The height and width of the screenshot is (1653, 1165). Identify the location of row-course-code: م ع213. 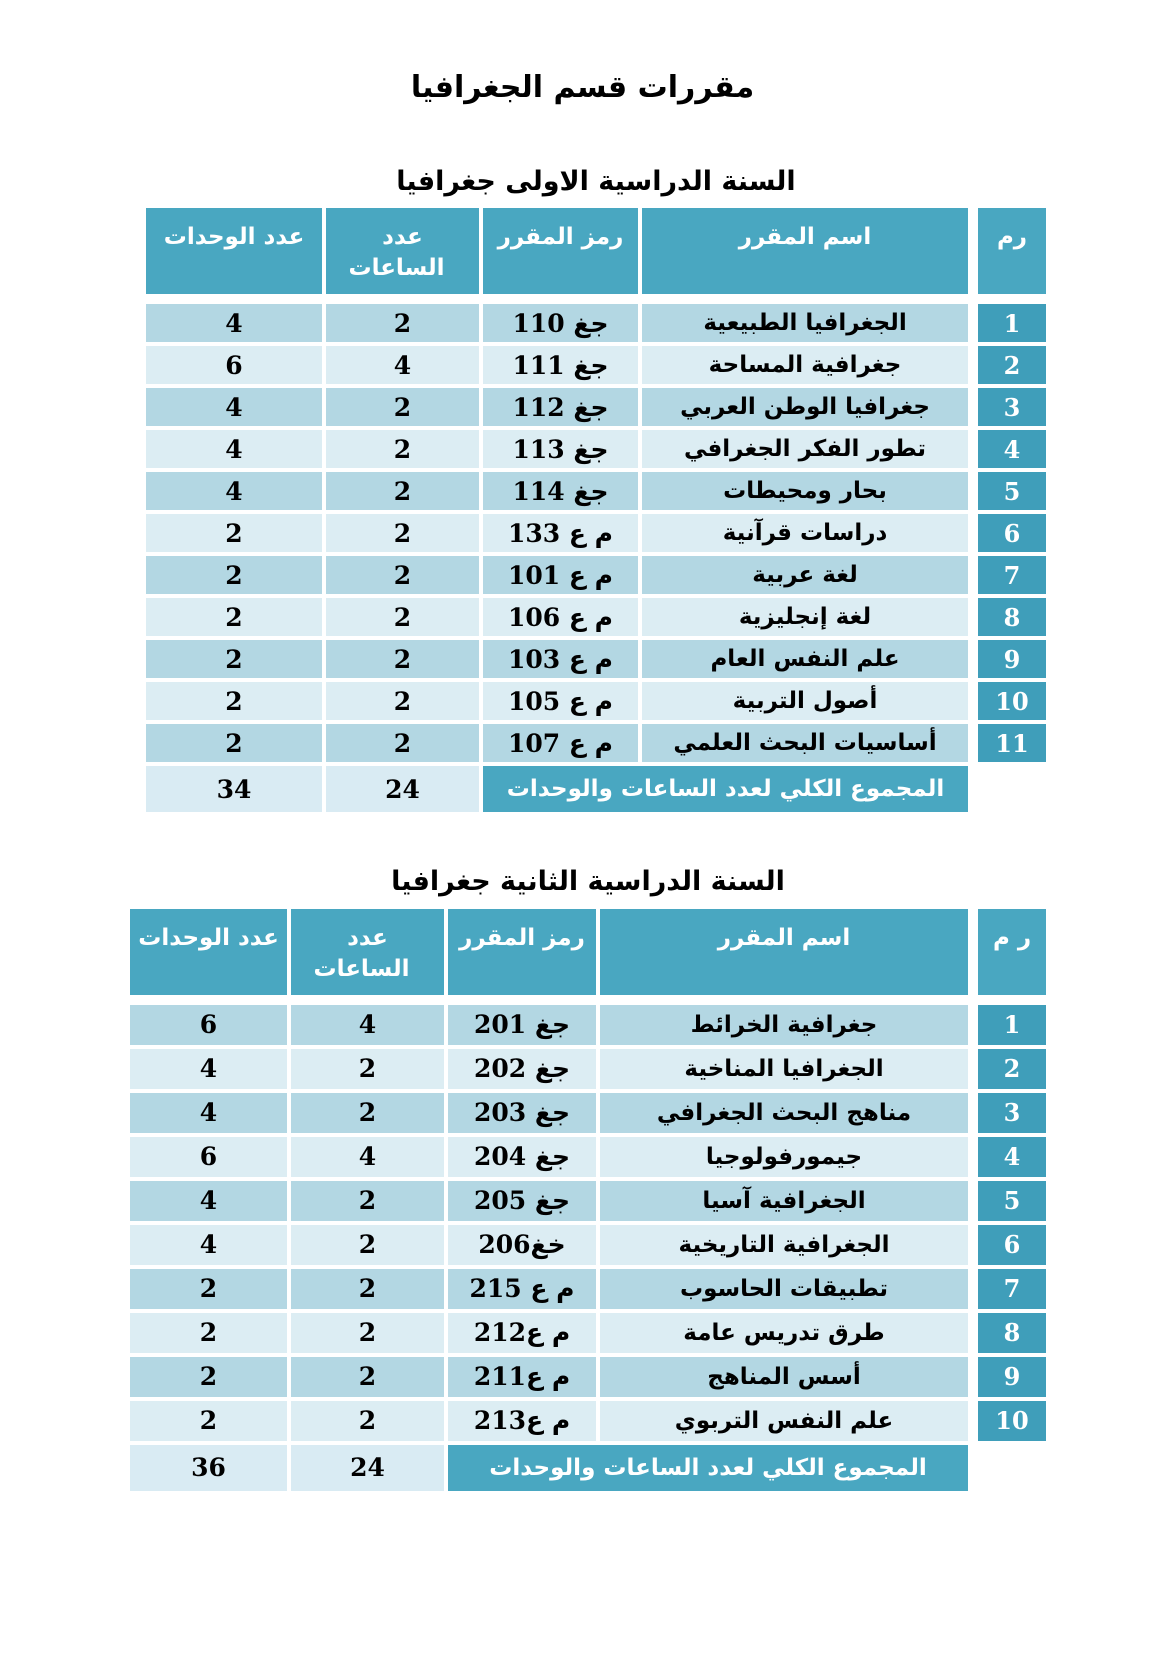
(522, 1420).